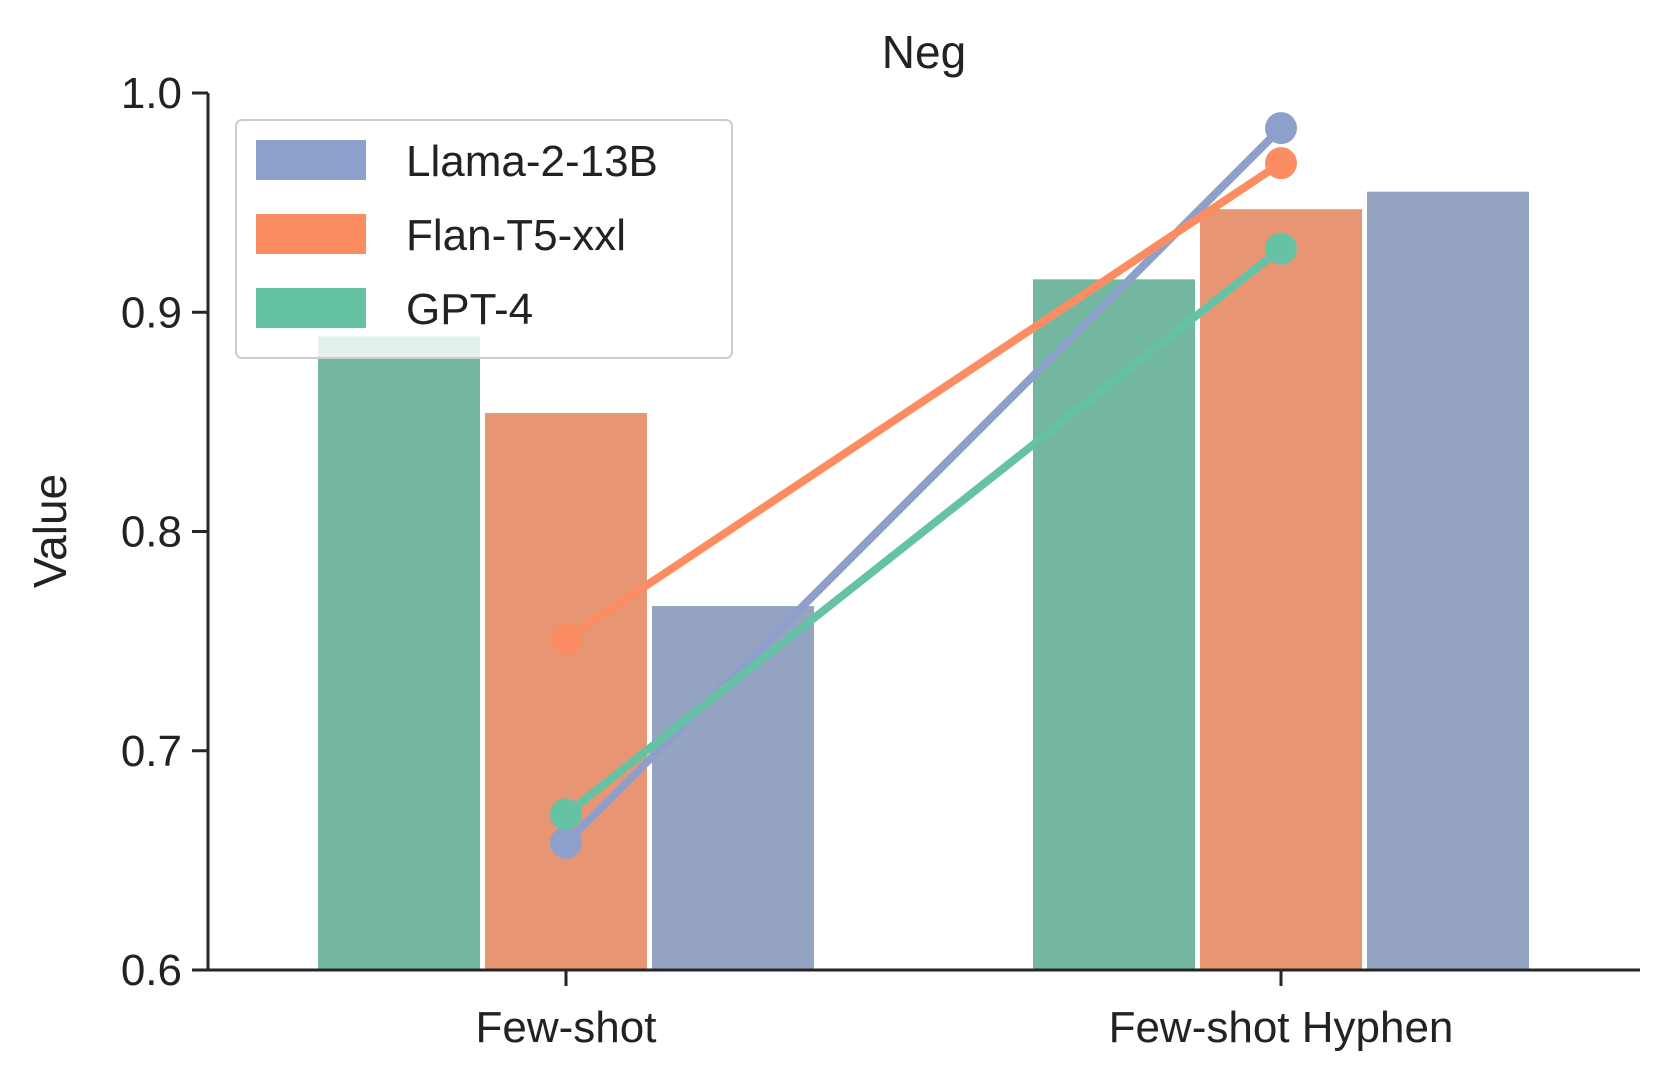 This screenshot has width=1663, height=1082. I want to click on x-ticks: Few-shot Few-shot Hyphen, so click(965, 1011).